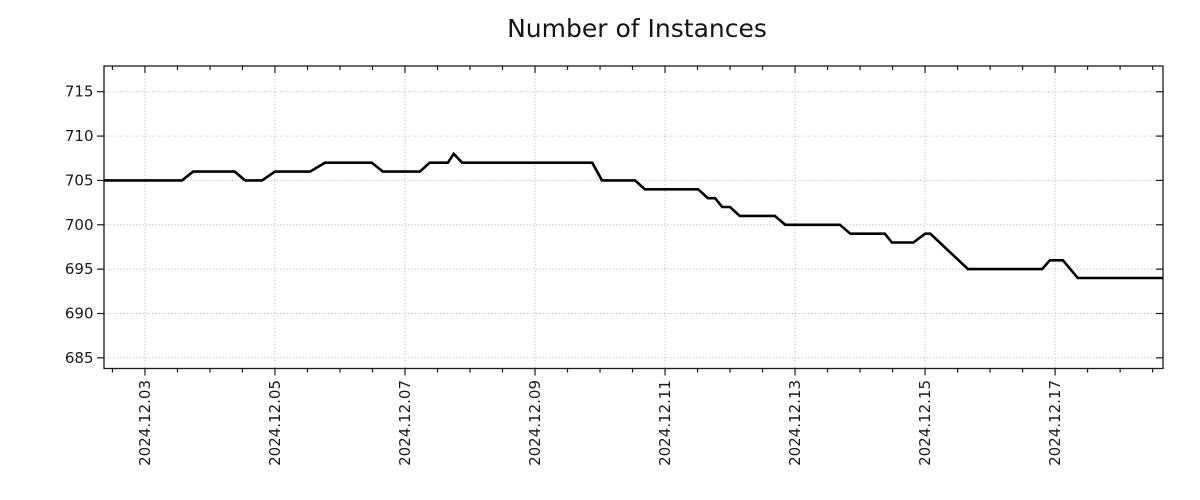 The width and height of the screenshot is (1200, 500). What do you see at coordinates (79, 269) in the screenshot?
I see `y-tick-label: 695` at bounding box center [79, 269].